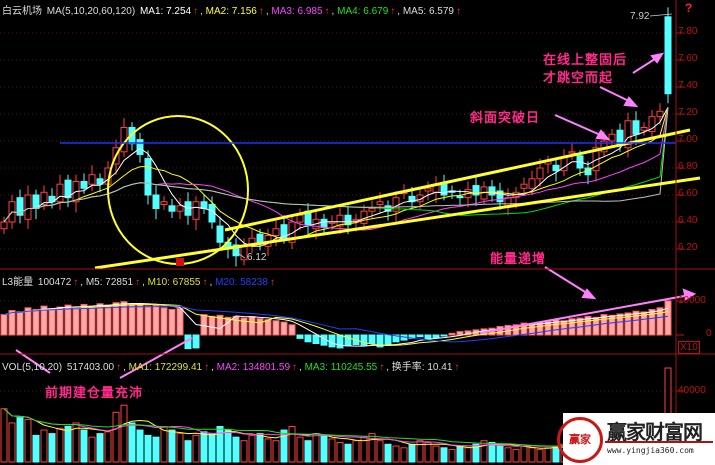  I want to click on low-leader, so click(240, 255).